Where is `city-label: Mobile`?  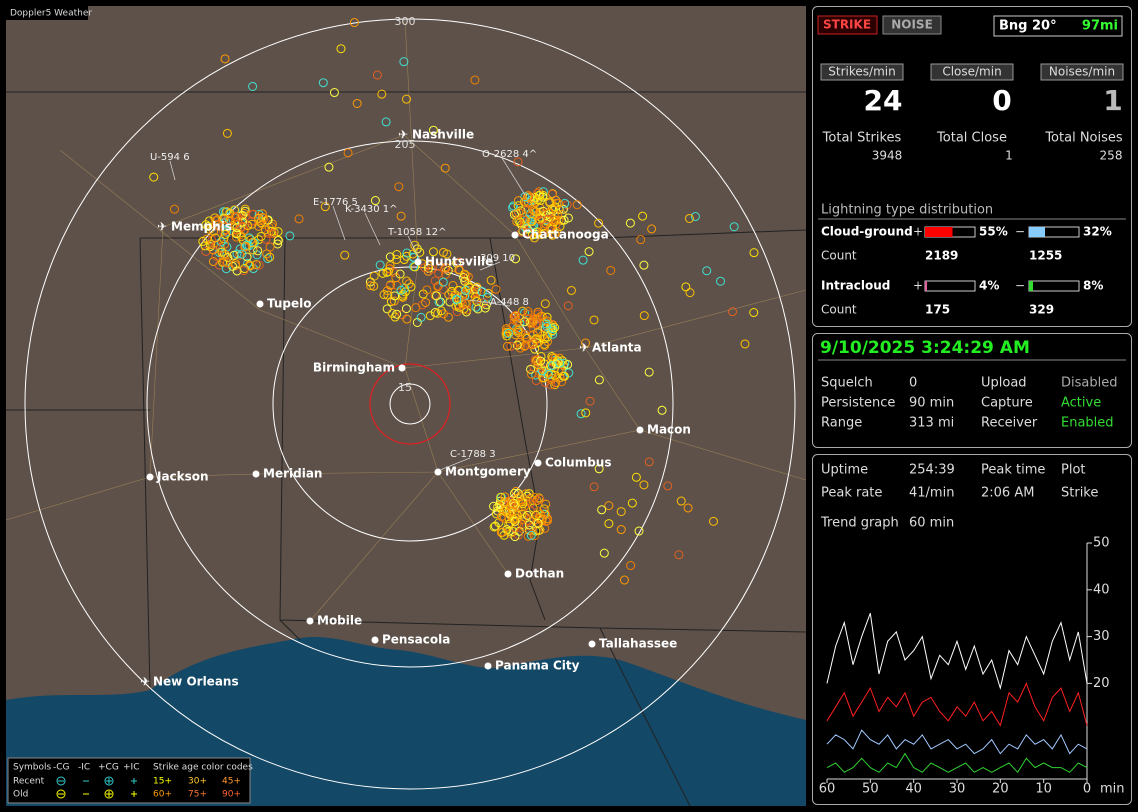
city-label: Mobile is located at coordinates (339, 621).